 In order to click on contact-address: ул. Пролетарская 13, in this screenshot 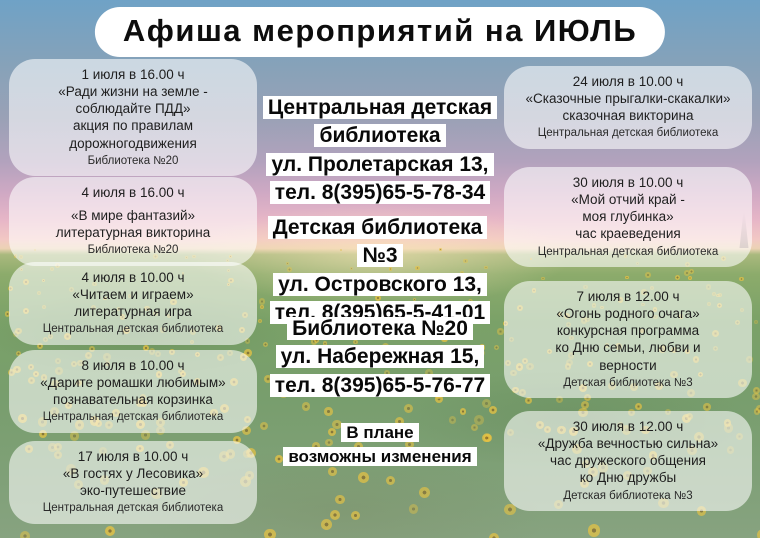, I will do `click(380, 164)`.